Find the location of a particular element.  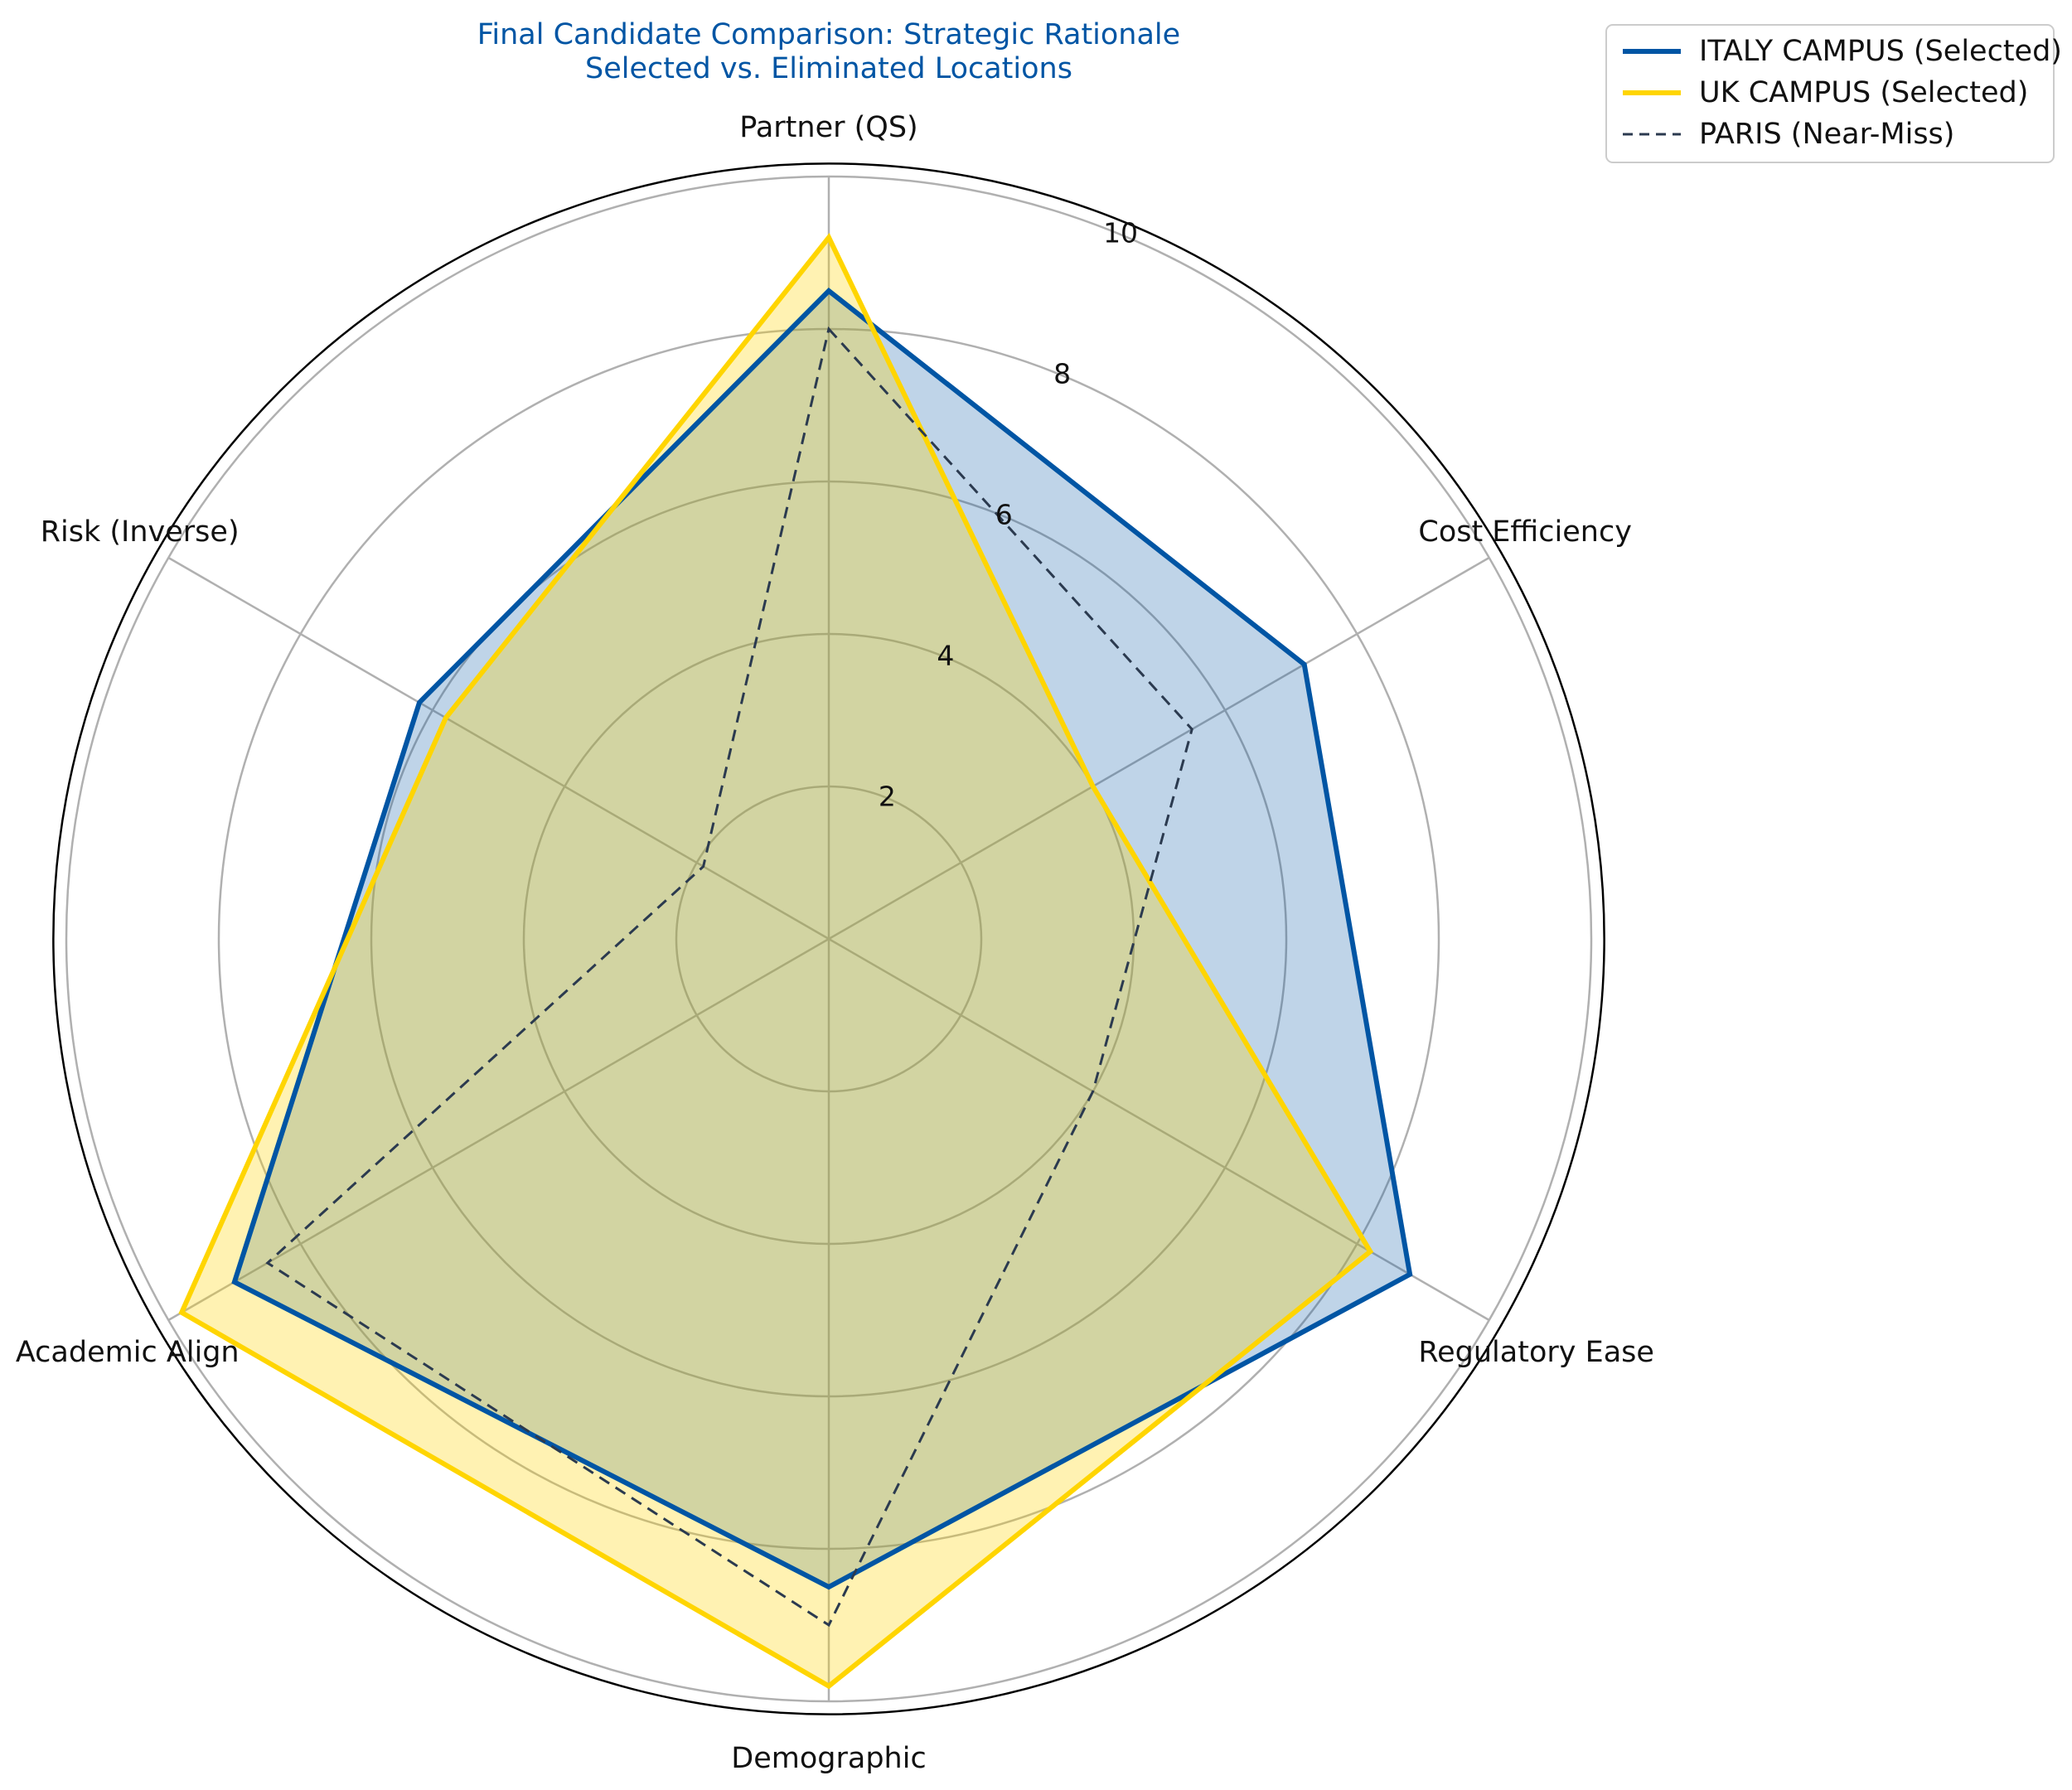

r-tick-label-5: 10 is located at coordinates (1120, 233).